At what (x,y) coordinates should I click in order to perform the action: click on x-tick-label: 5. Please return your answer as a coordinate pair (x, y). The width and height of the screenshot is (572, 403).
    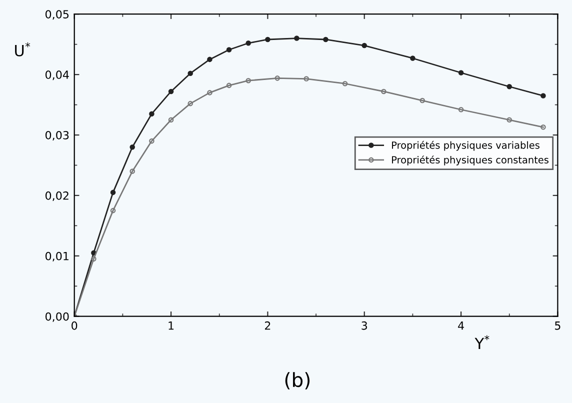
    Looking at the image, I should click on (557, 326).